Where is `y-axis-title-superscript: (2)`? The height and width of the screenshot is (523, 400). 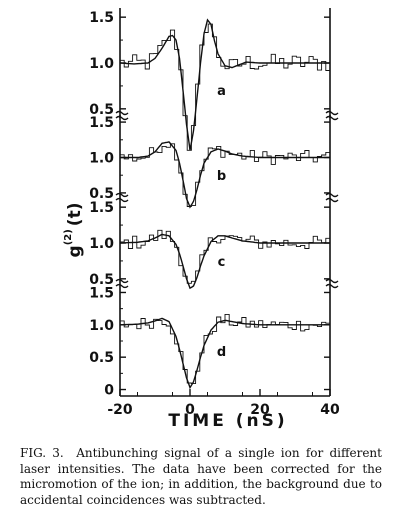
y-axis-title-superscript: (2) is located at coordinates (68, 237).